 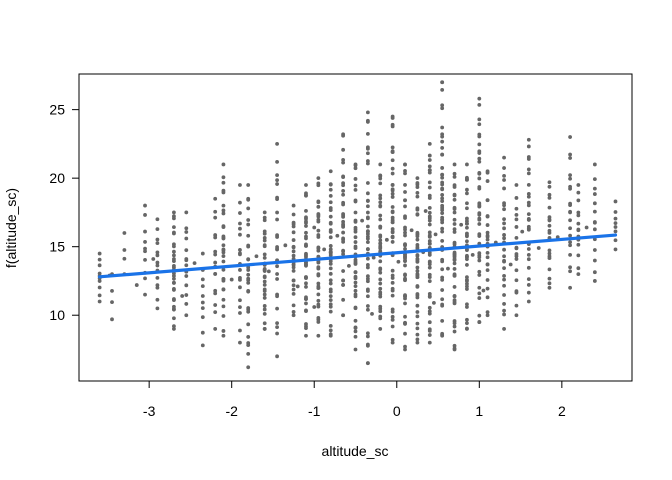 What do you see at coordinates (231, 411) in the screenshot?
I see `x-tick-label: -2` at bounding box center [231, 411].